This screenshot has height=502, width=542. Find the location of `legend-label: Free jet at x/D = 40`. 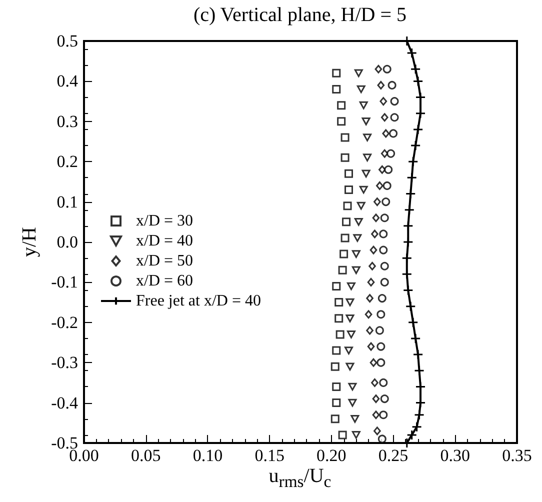

legend-label: Free jet at x/D = 40 is located at coordinates (198, 301).